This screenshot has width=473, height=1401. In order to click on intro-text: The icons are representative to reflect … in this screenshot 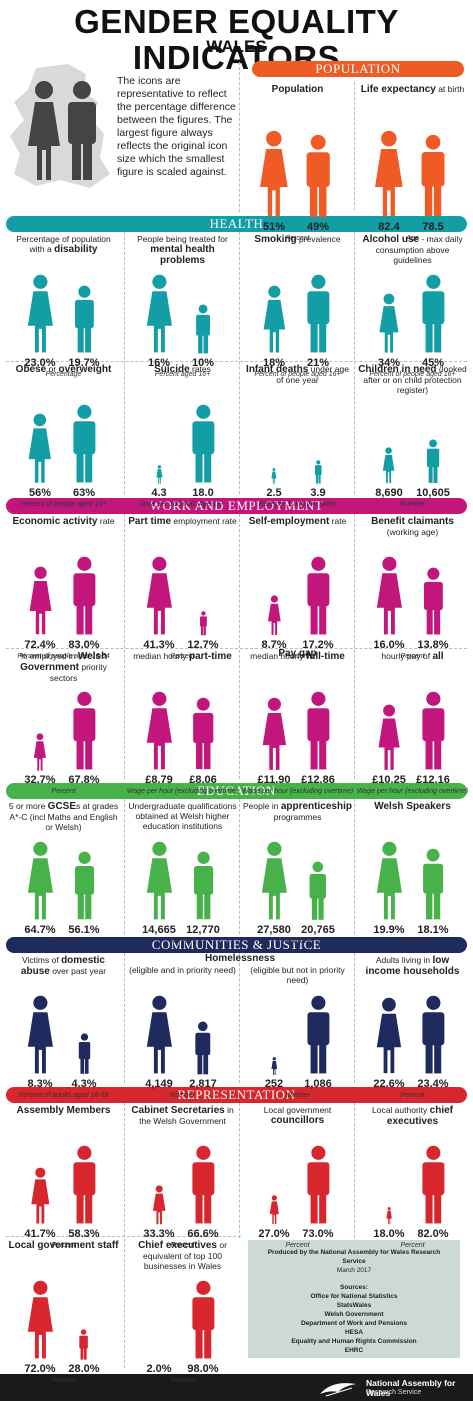, I will do `click(176, 126)`.